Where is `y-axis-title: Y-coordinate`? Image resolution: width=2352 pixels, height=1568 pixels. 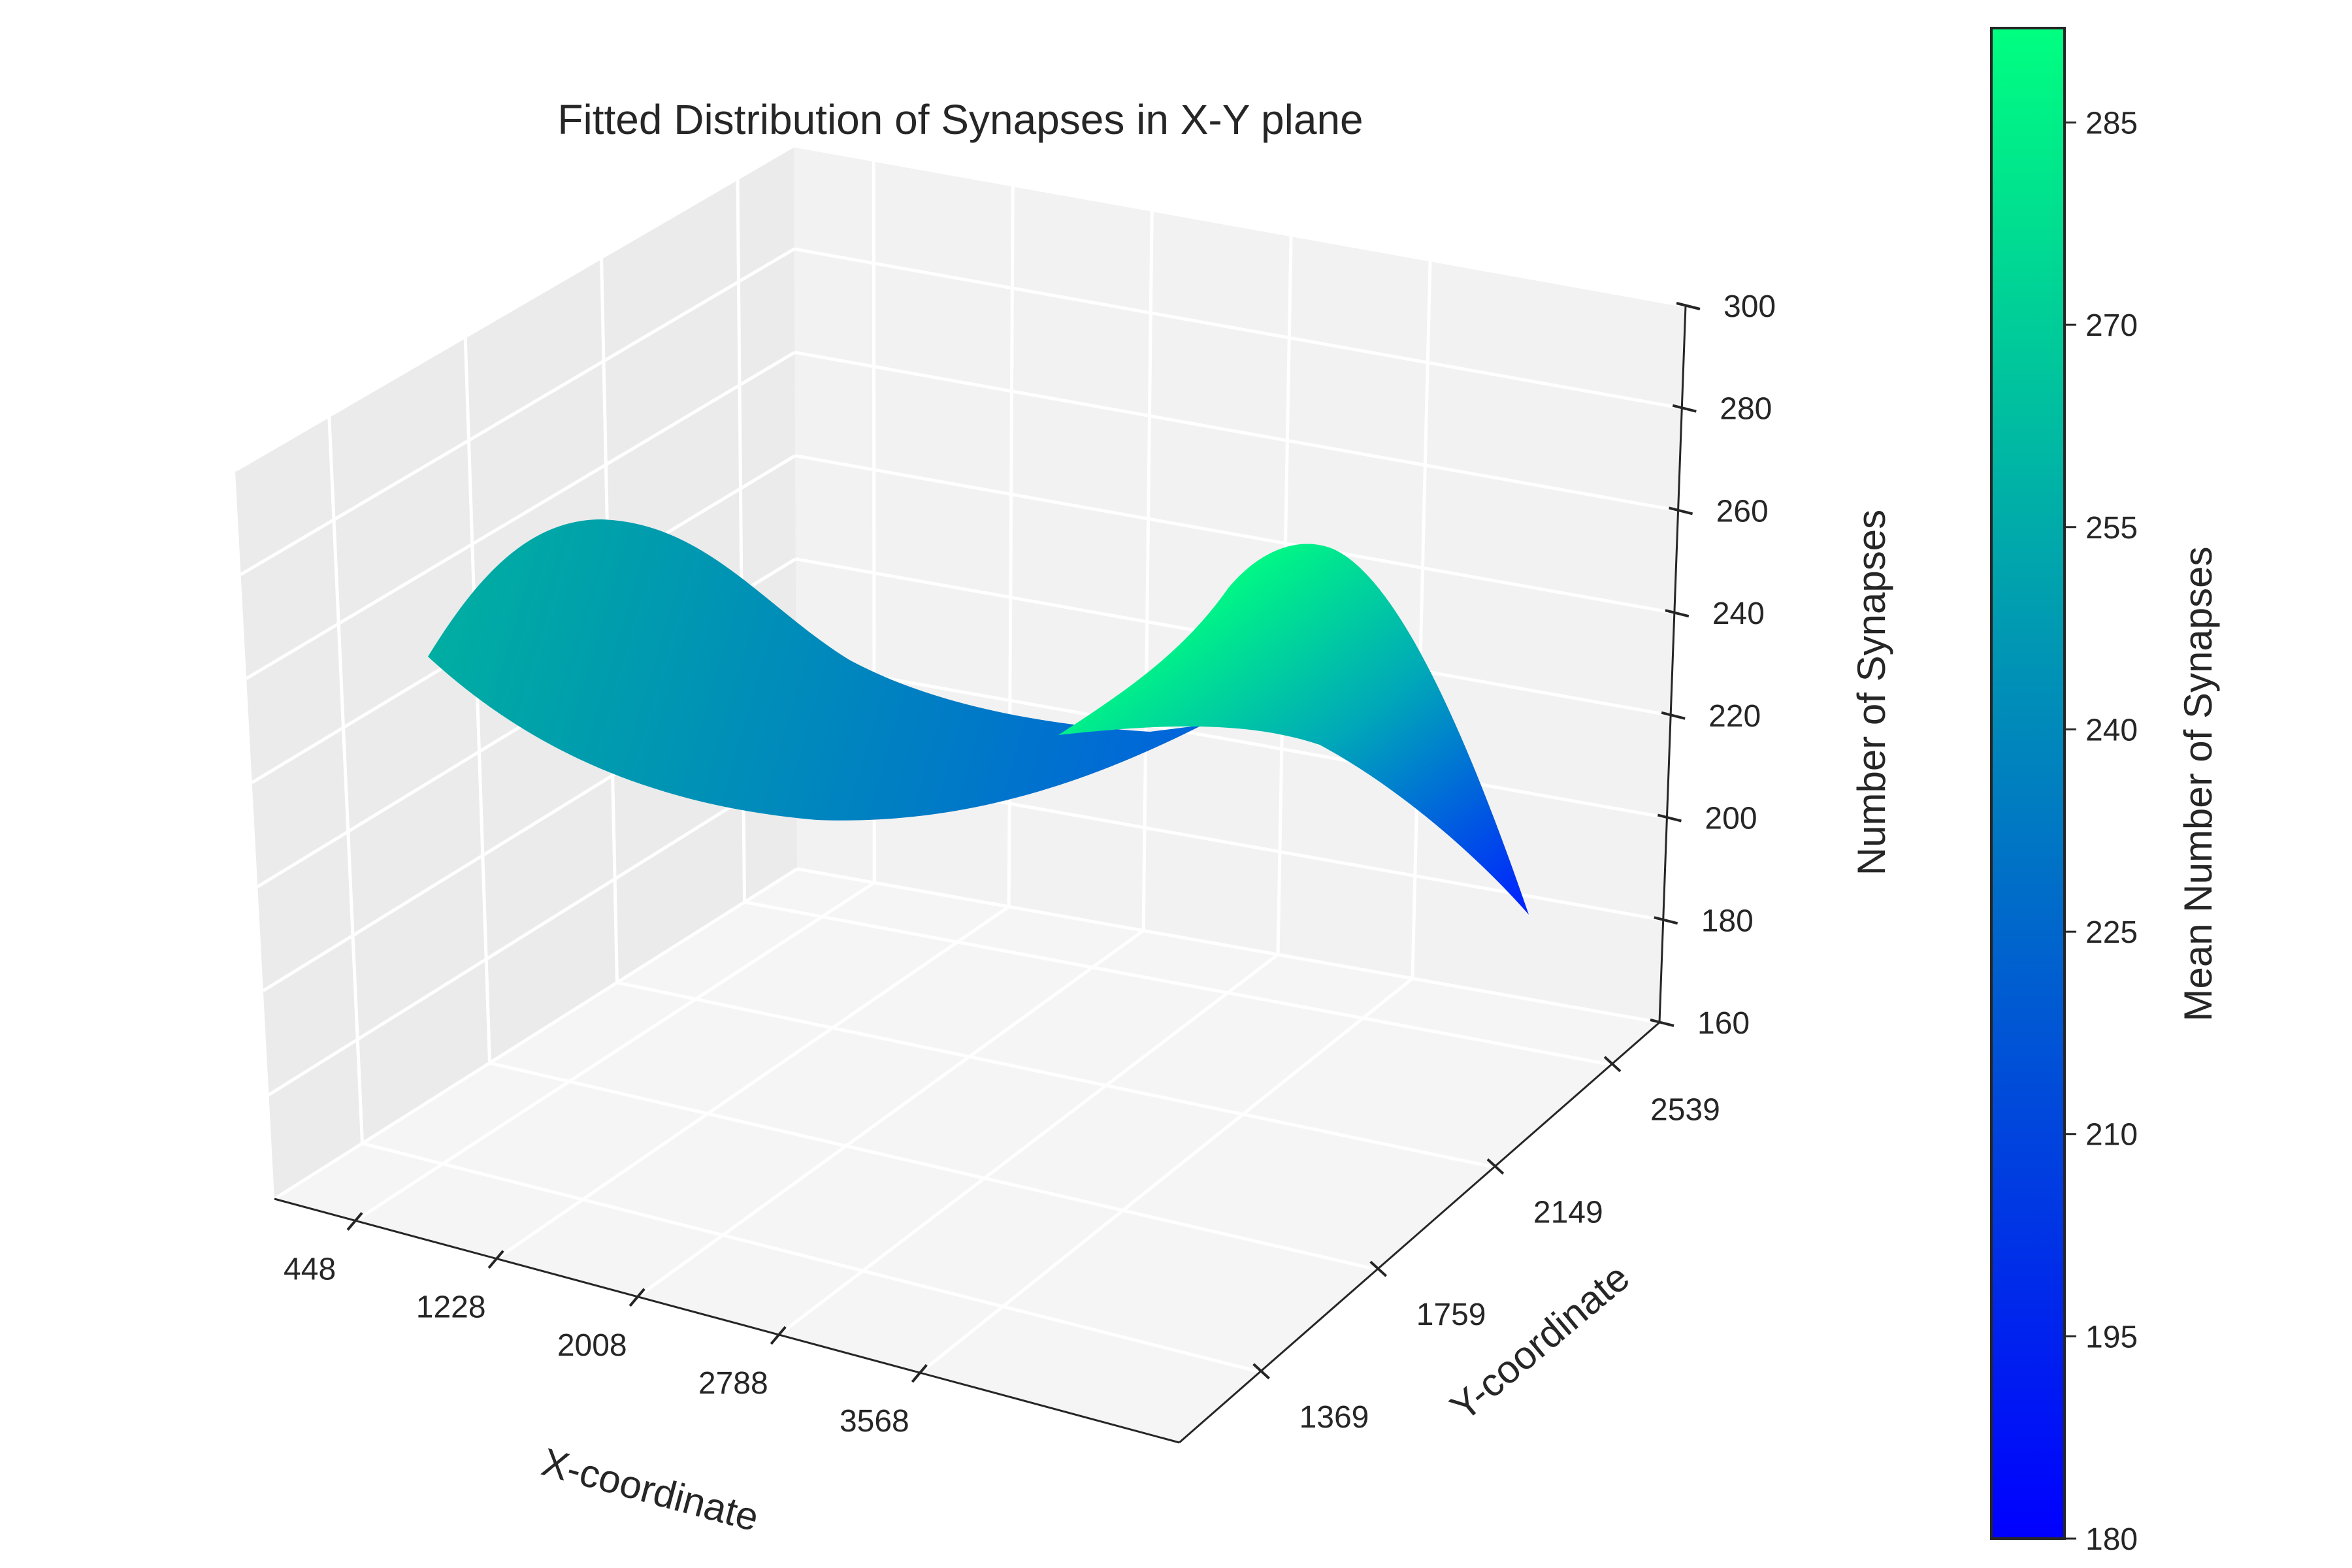 y-axis-title: Y-coordinate is located at coordinates (1539, 1342).